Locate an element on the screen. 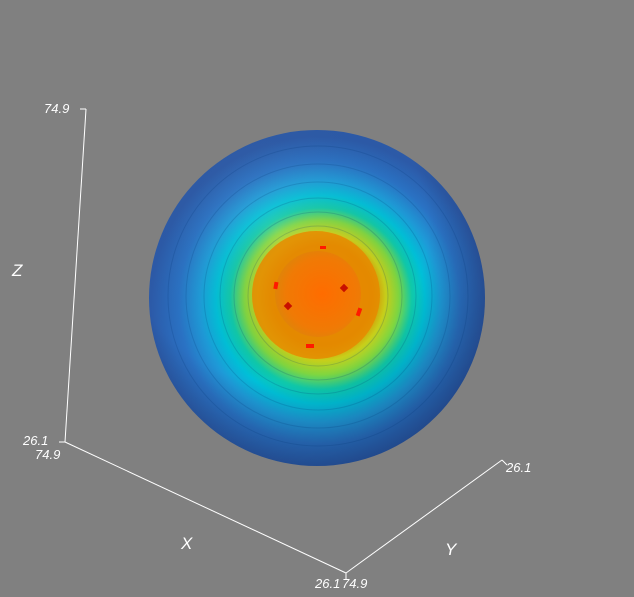  z-axis-line is located at coordinates (75, 275).